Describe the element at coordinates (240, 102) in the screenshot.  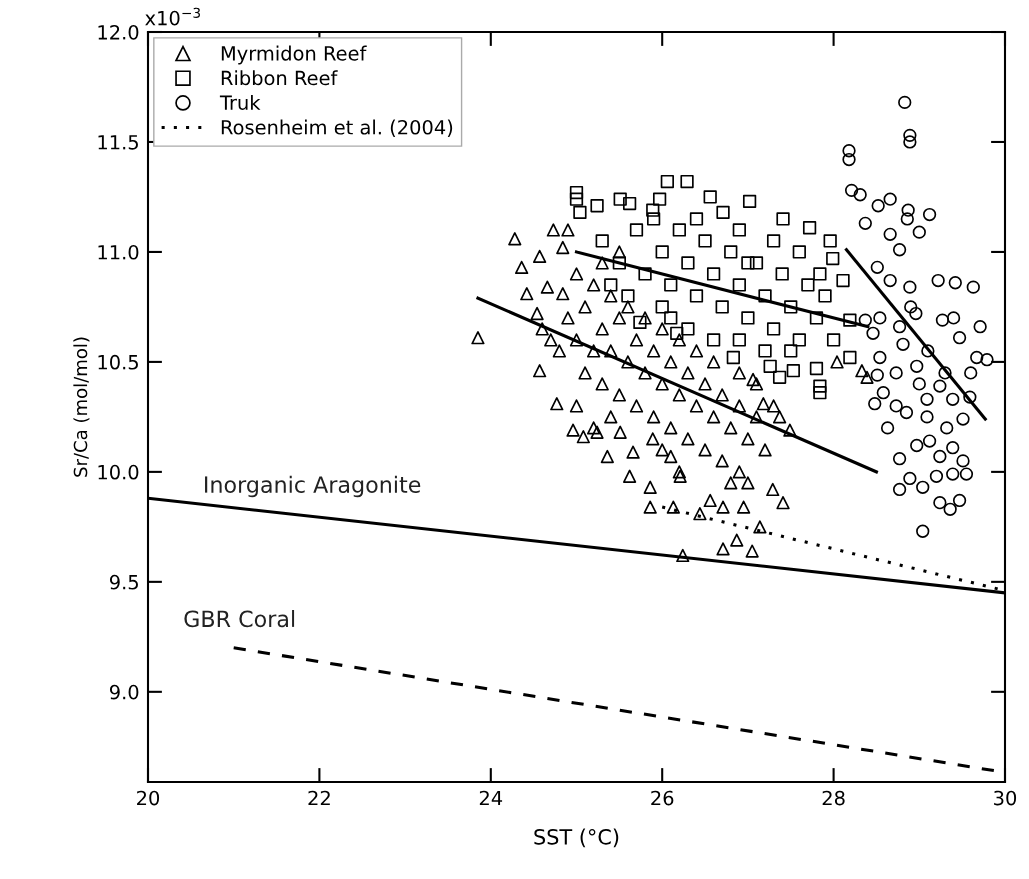
I see `legend-label: Truk` at that location.